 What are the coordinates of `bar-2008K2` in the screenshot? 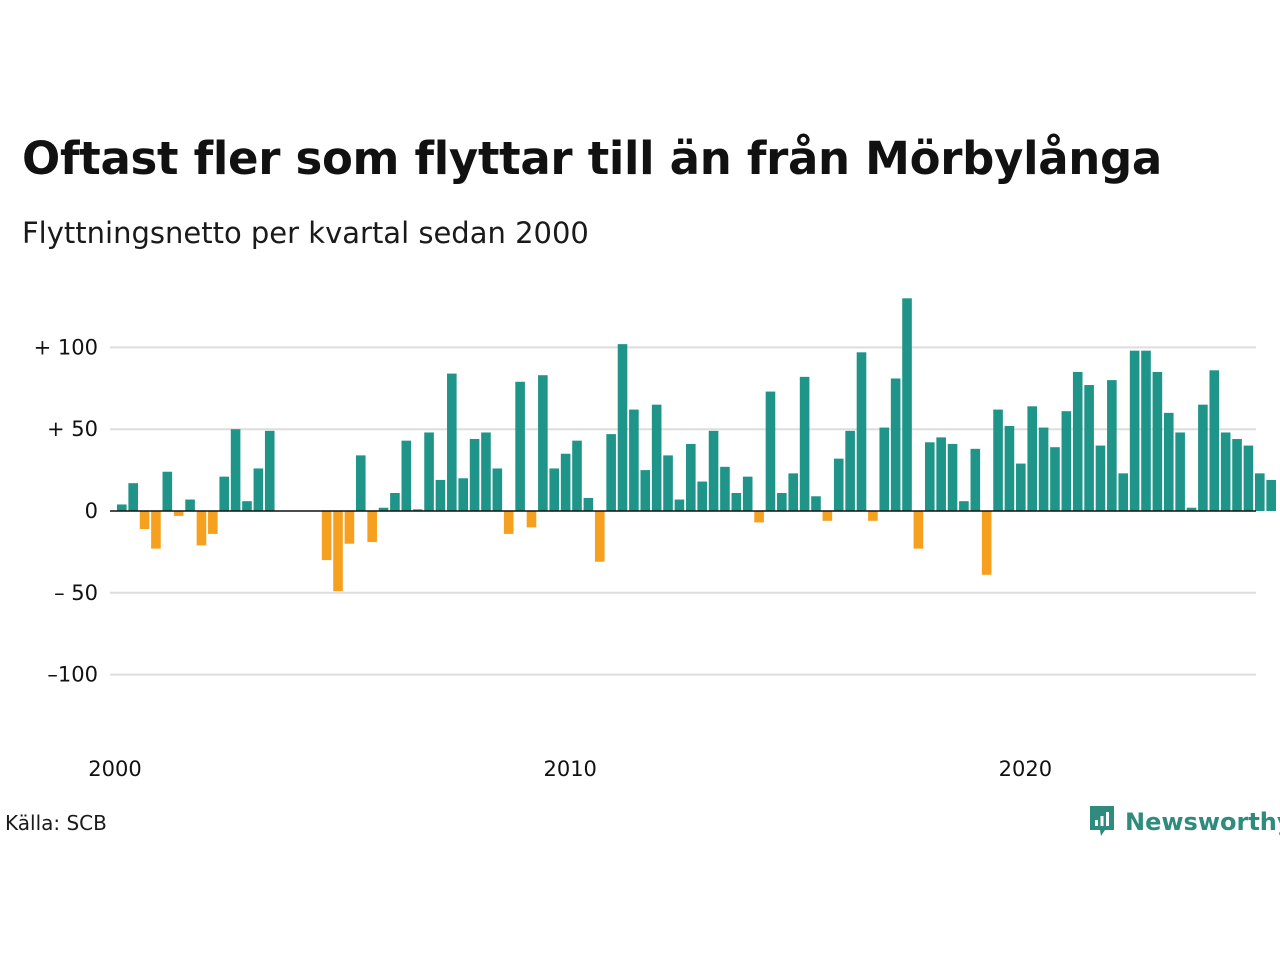 It's located at (497, 489).